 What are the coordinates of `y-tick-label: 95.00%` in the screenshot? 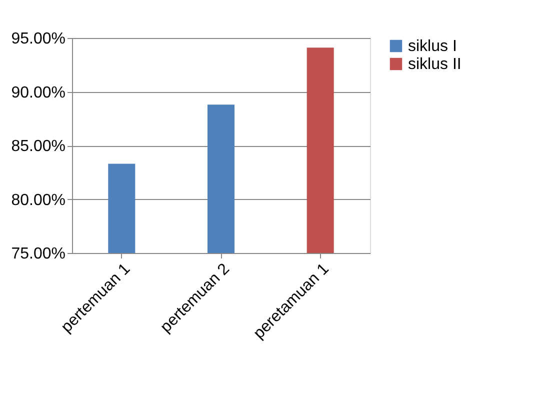 It's located at (38, 39).